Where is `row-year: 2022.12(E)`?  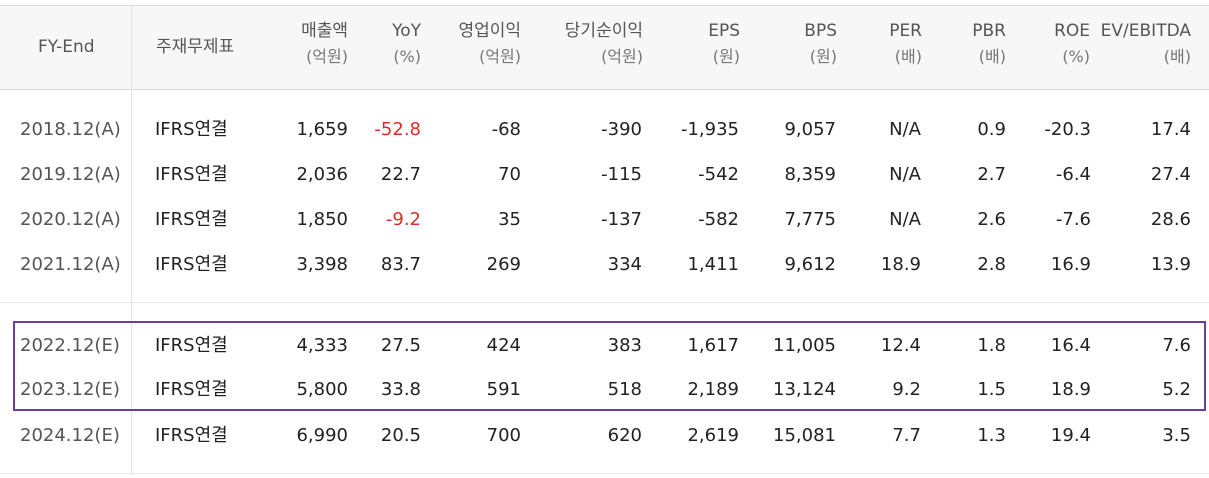
row-year: 2022.12(E) is located at coordinates (70, 345).